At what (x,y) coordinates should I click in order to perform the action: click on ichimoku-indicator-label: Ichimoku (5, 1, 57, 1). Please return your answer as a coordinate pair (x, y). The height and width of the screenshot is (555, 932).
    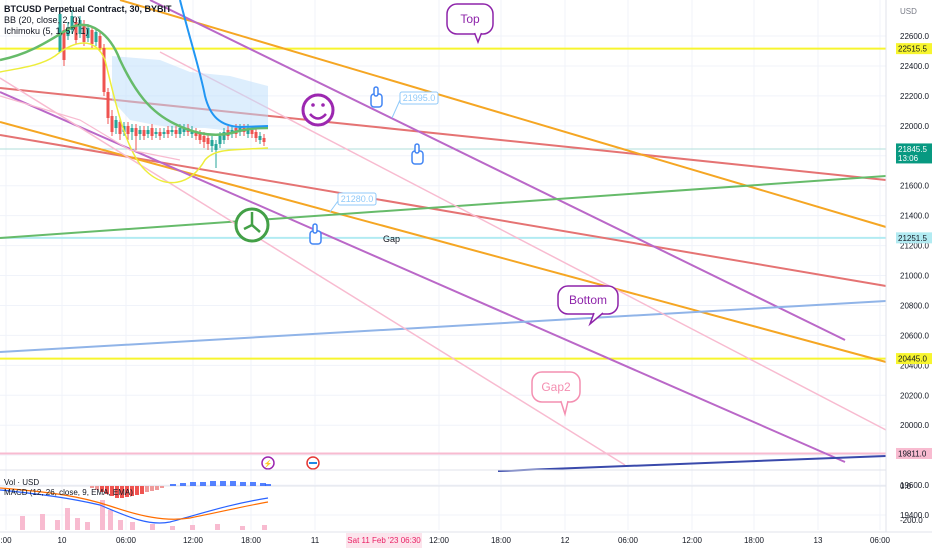
    Looking at the image, I should click on (46, 31).